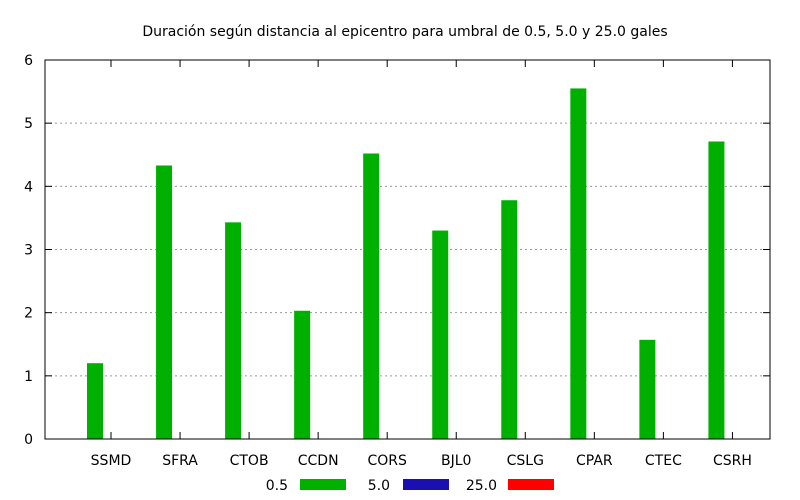 The image size is (800, 500). I want to click on y-tick-label: 1, so click(28, 377).